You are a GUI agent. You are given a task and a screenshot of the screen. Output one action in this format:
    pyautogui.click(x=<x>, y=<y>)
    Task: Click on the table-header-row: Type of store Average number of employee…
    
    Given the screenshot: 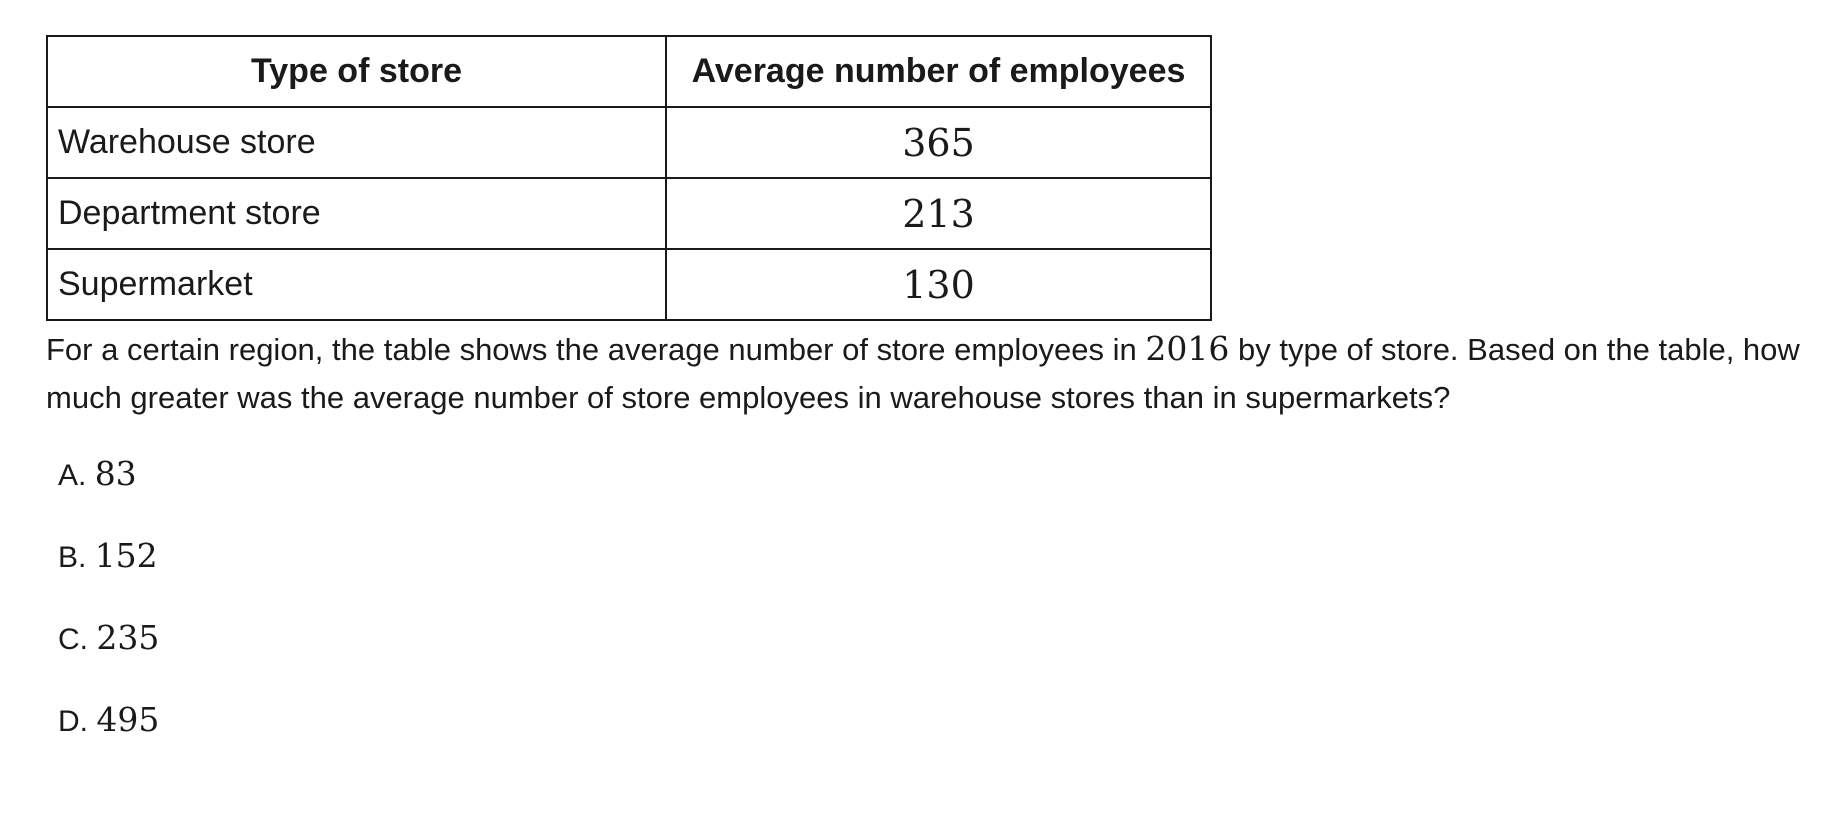 What is the action you would take?
    pyautogui.click(x=629, y=71)
    